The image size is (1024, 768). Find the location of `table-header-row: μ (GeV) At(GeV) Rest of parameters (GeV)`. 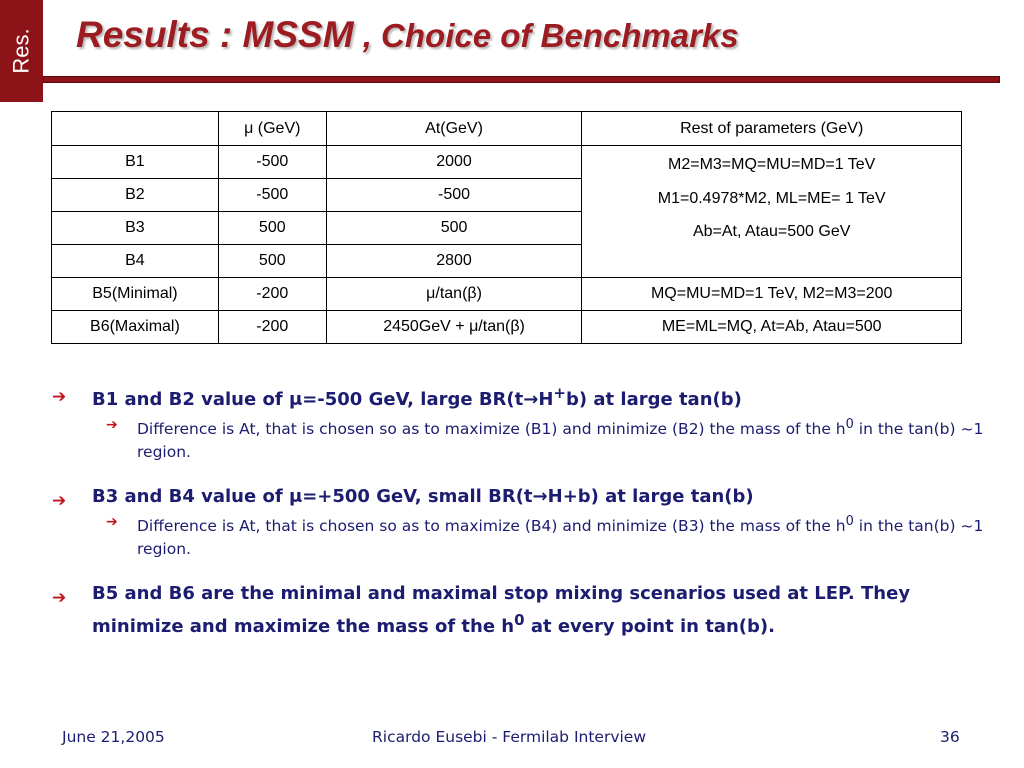

table-header-row: μ (GeV) At(GeV) Rest of parameters (GeV) is located at coordinates (506, 128).